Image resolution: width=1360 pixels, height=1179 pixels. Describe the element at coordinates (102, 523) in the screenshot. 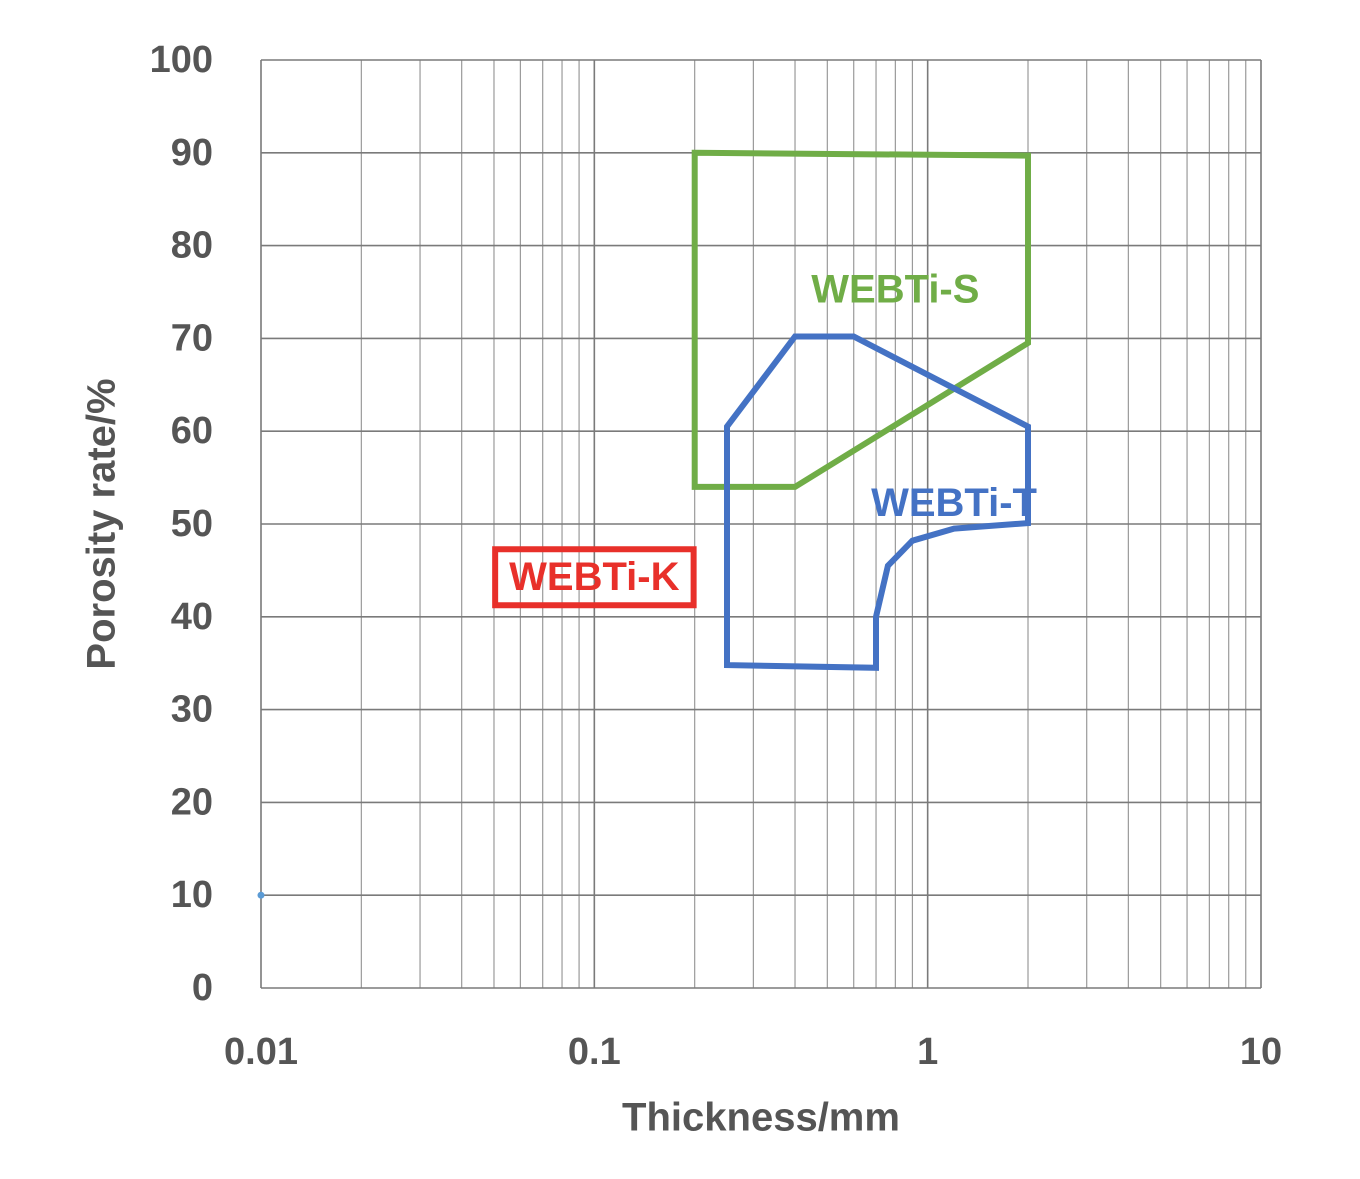

I see `y-axis-title: Porosity rate/%` at that location.